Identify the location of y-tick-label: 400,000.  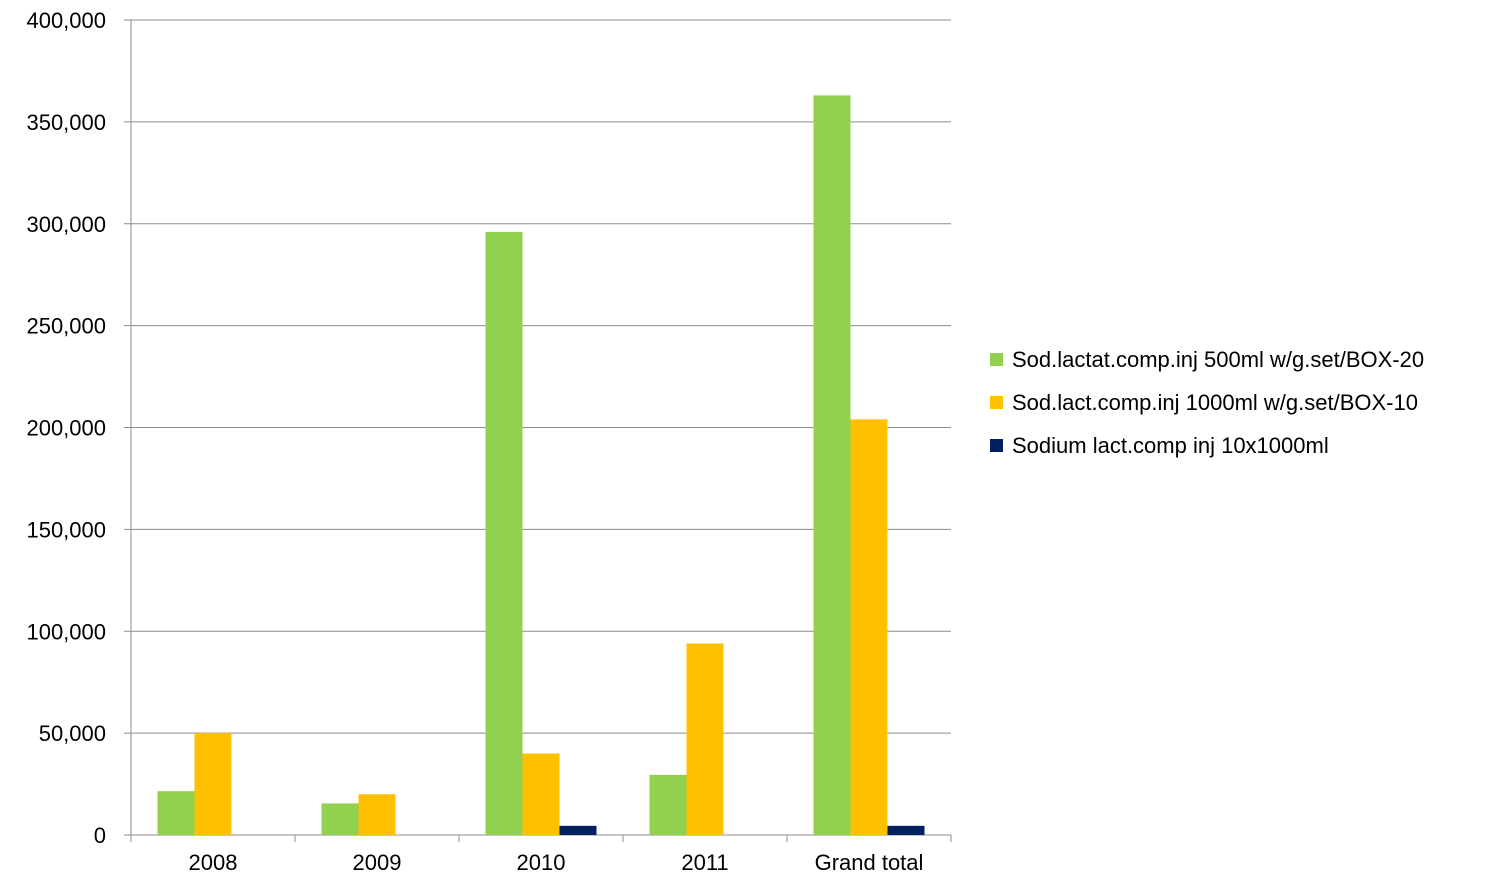
(66, 20).